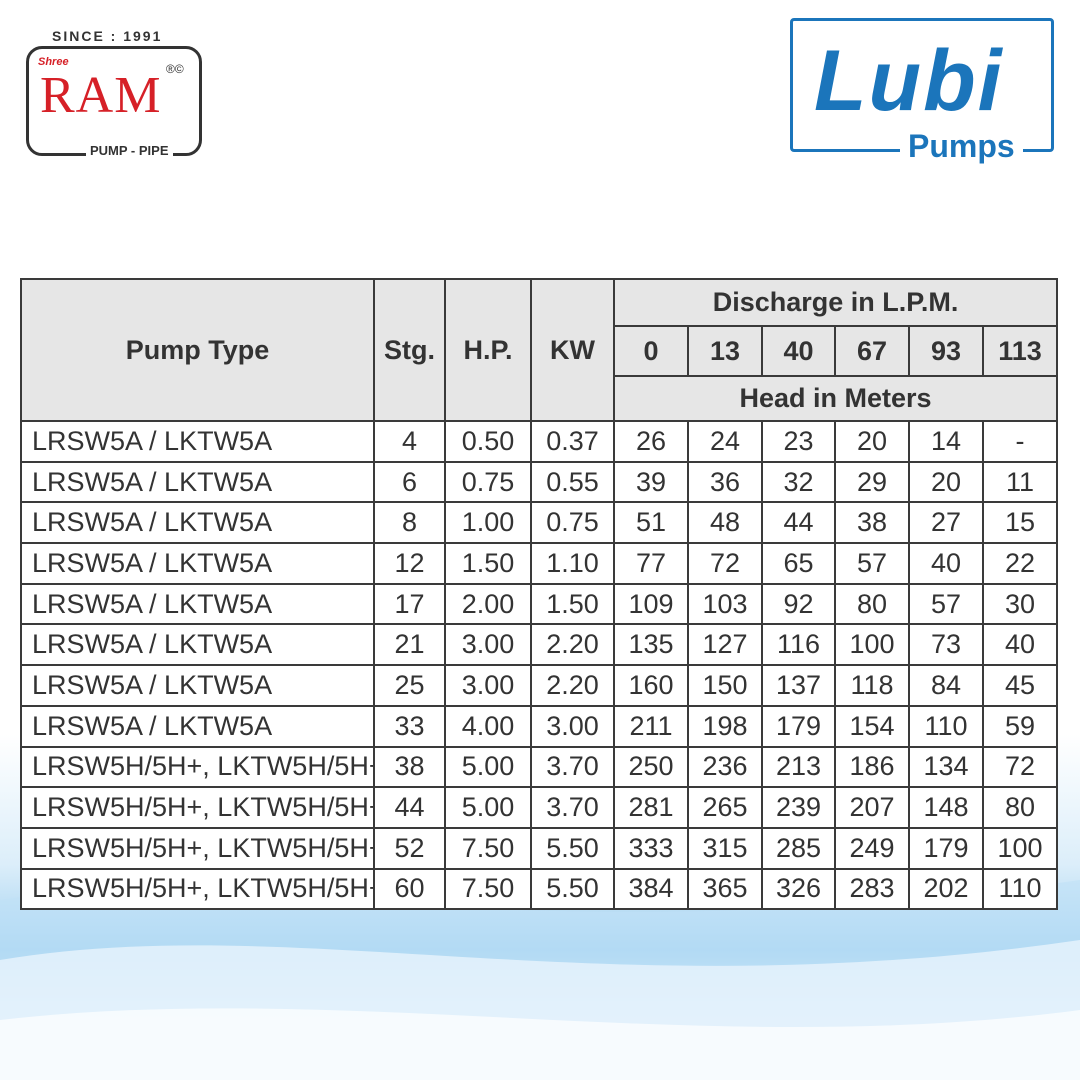 The width and height of the screenshot is (1080, 1080). What do you see at coordinates (872, 523) in the screenshot?
I see `table-cell: 38` at bounding box center [872, 523].